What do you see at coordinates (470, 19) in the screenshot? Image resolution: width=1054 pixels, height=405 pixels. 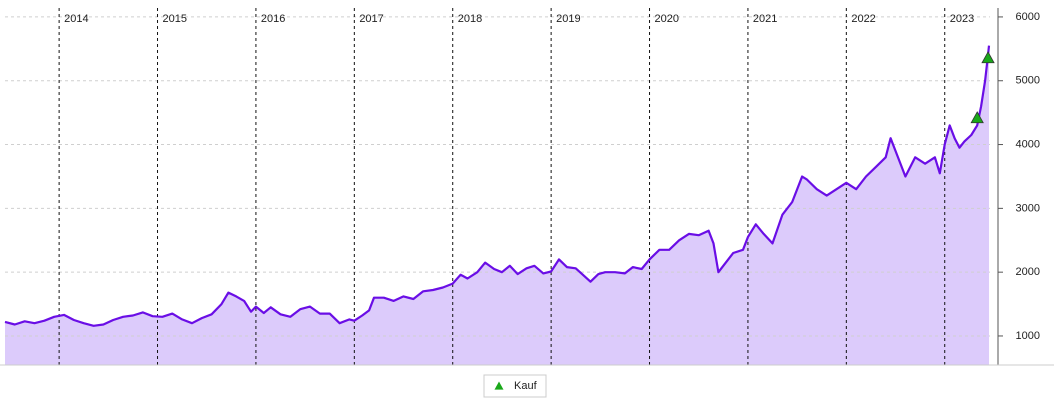 I see `x-tick-label: 2018` at bounding box center [470, 19].